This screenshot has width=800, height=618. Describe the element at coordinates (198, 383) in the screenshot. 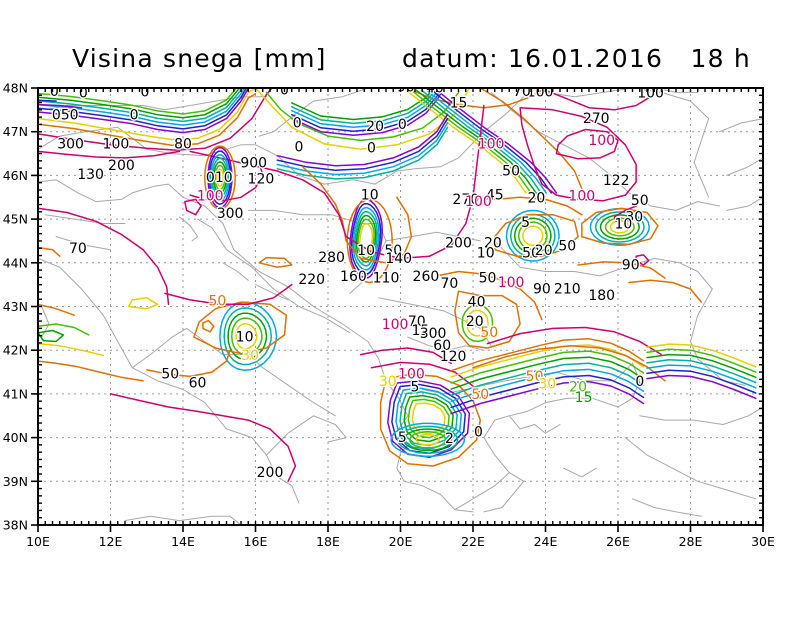

I see `contour-label: 60` at that location.